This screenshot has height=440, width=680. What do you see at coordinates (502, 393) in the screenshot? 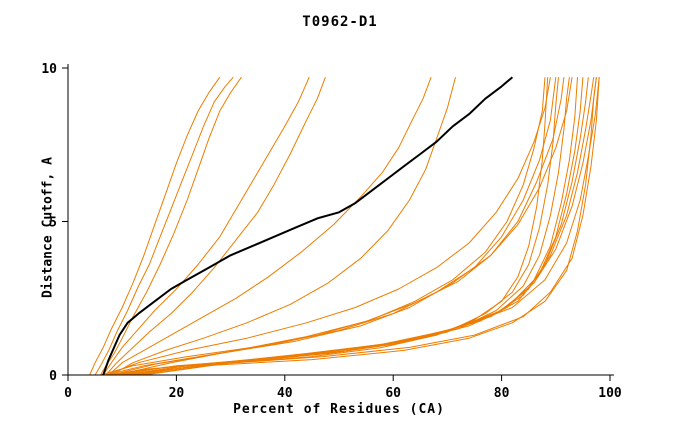
I see `x-tick-label: 80` at bounding box center [502, 393].